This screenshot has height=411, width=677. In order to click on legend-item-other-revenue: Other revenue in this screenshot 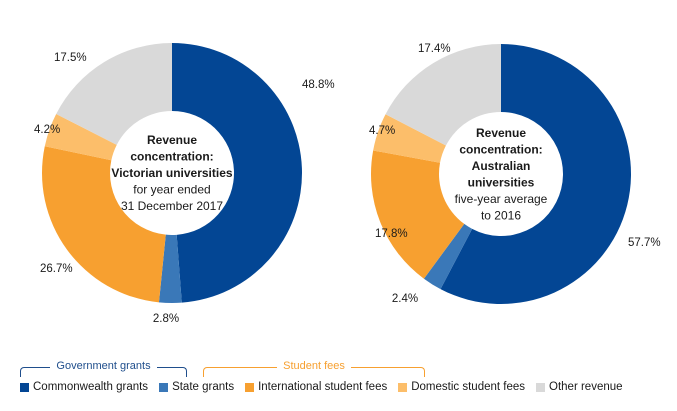, I will do `click(579, 387)`.